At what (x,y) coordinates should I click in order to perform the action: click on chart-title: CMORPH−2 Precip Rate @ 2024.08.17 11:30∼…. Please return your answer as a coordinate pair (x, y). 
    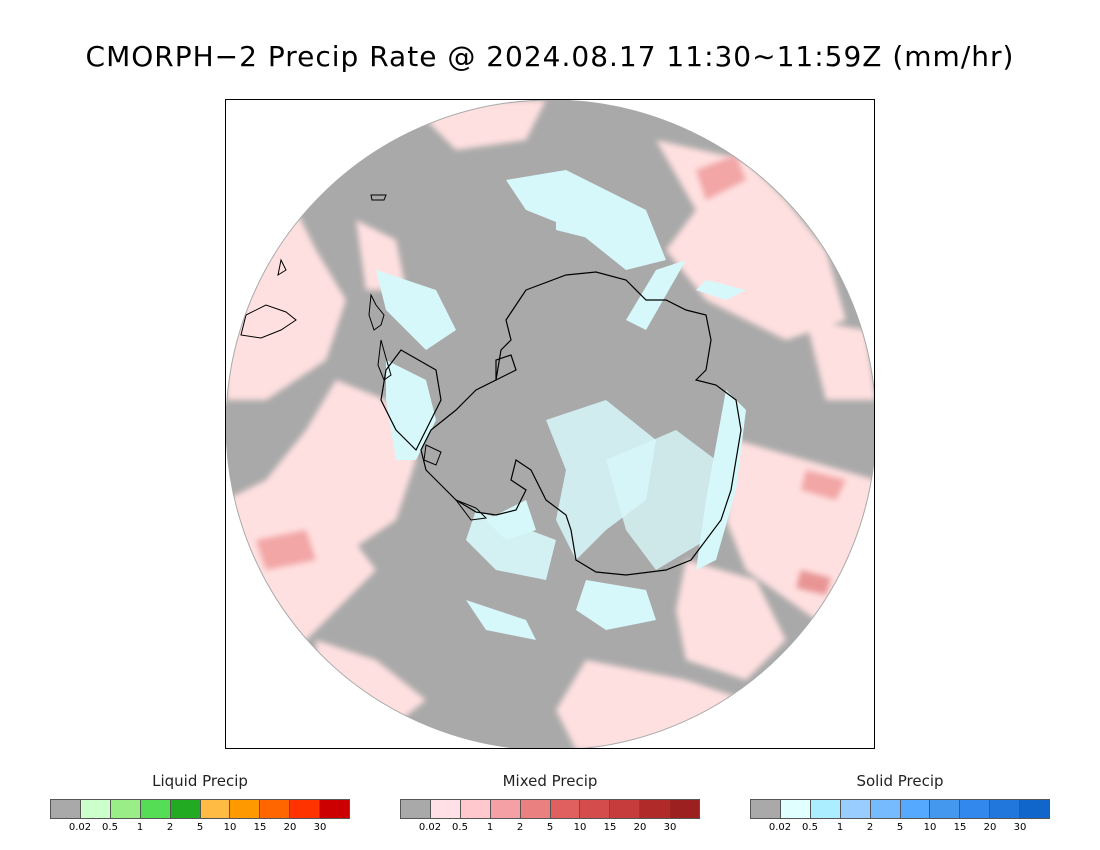
    Looking at the image, I should click on (550, 56).